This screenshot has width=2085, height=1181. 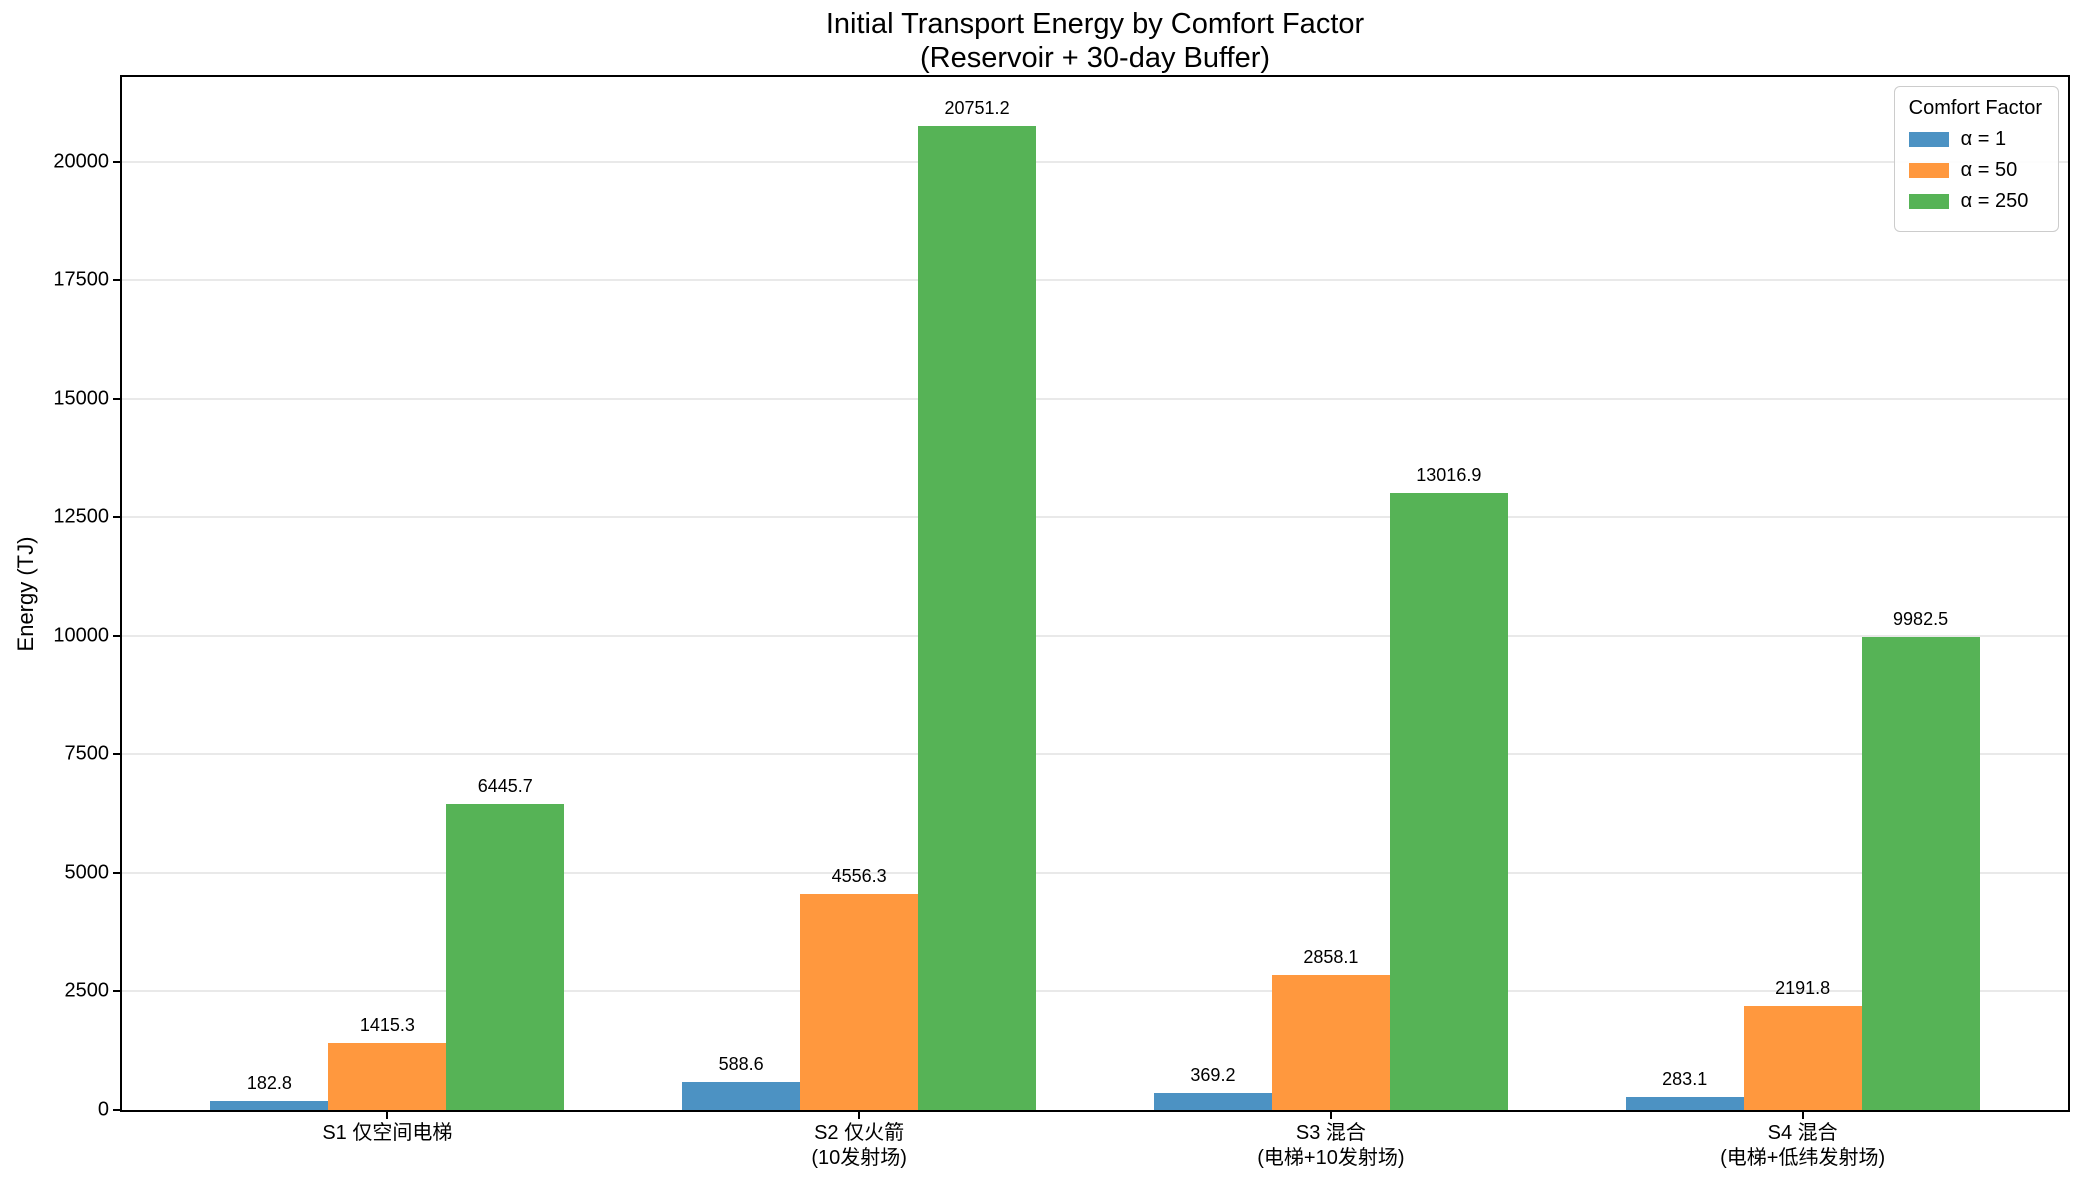 I want to click on legend-items: α = 1 α = 50 α = 250, so click(x=1975, y=170).